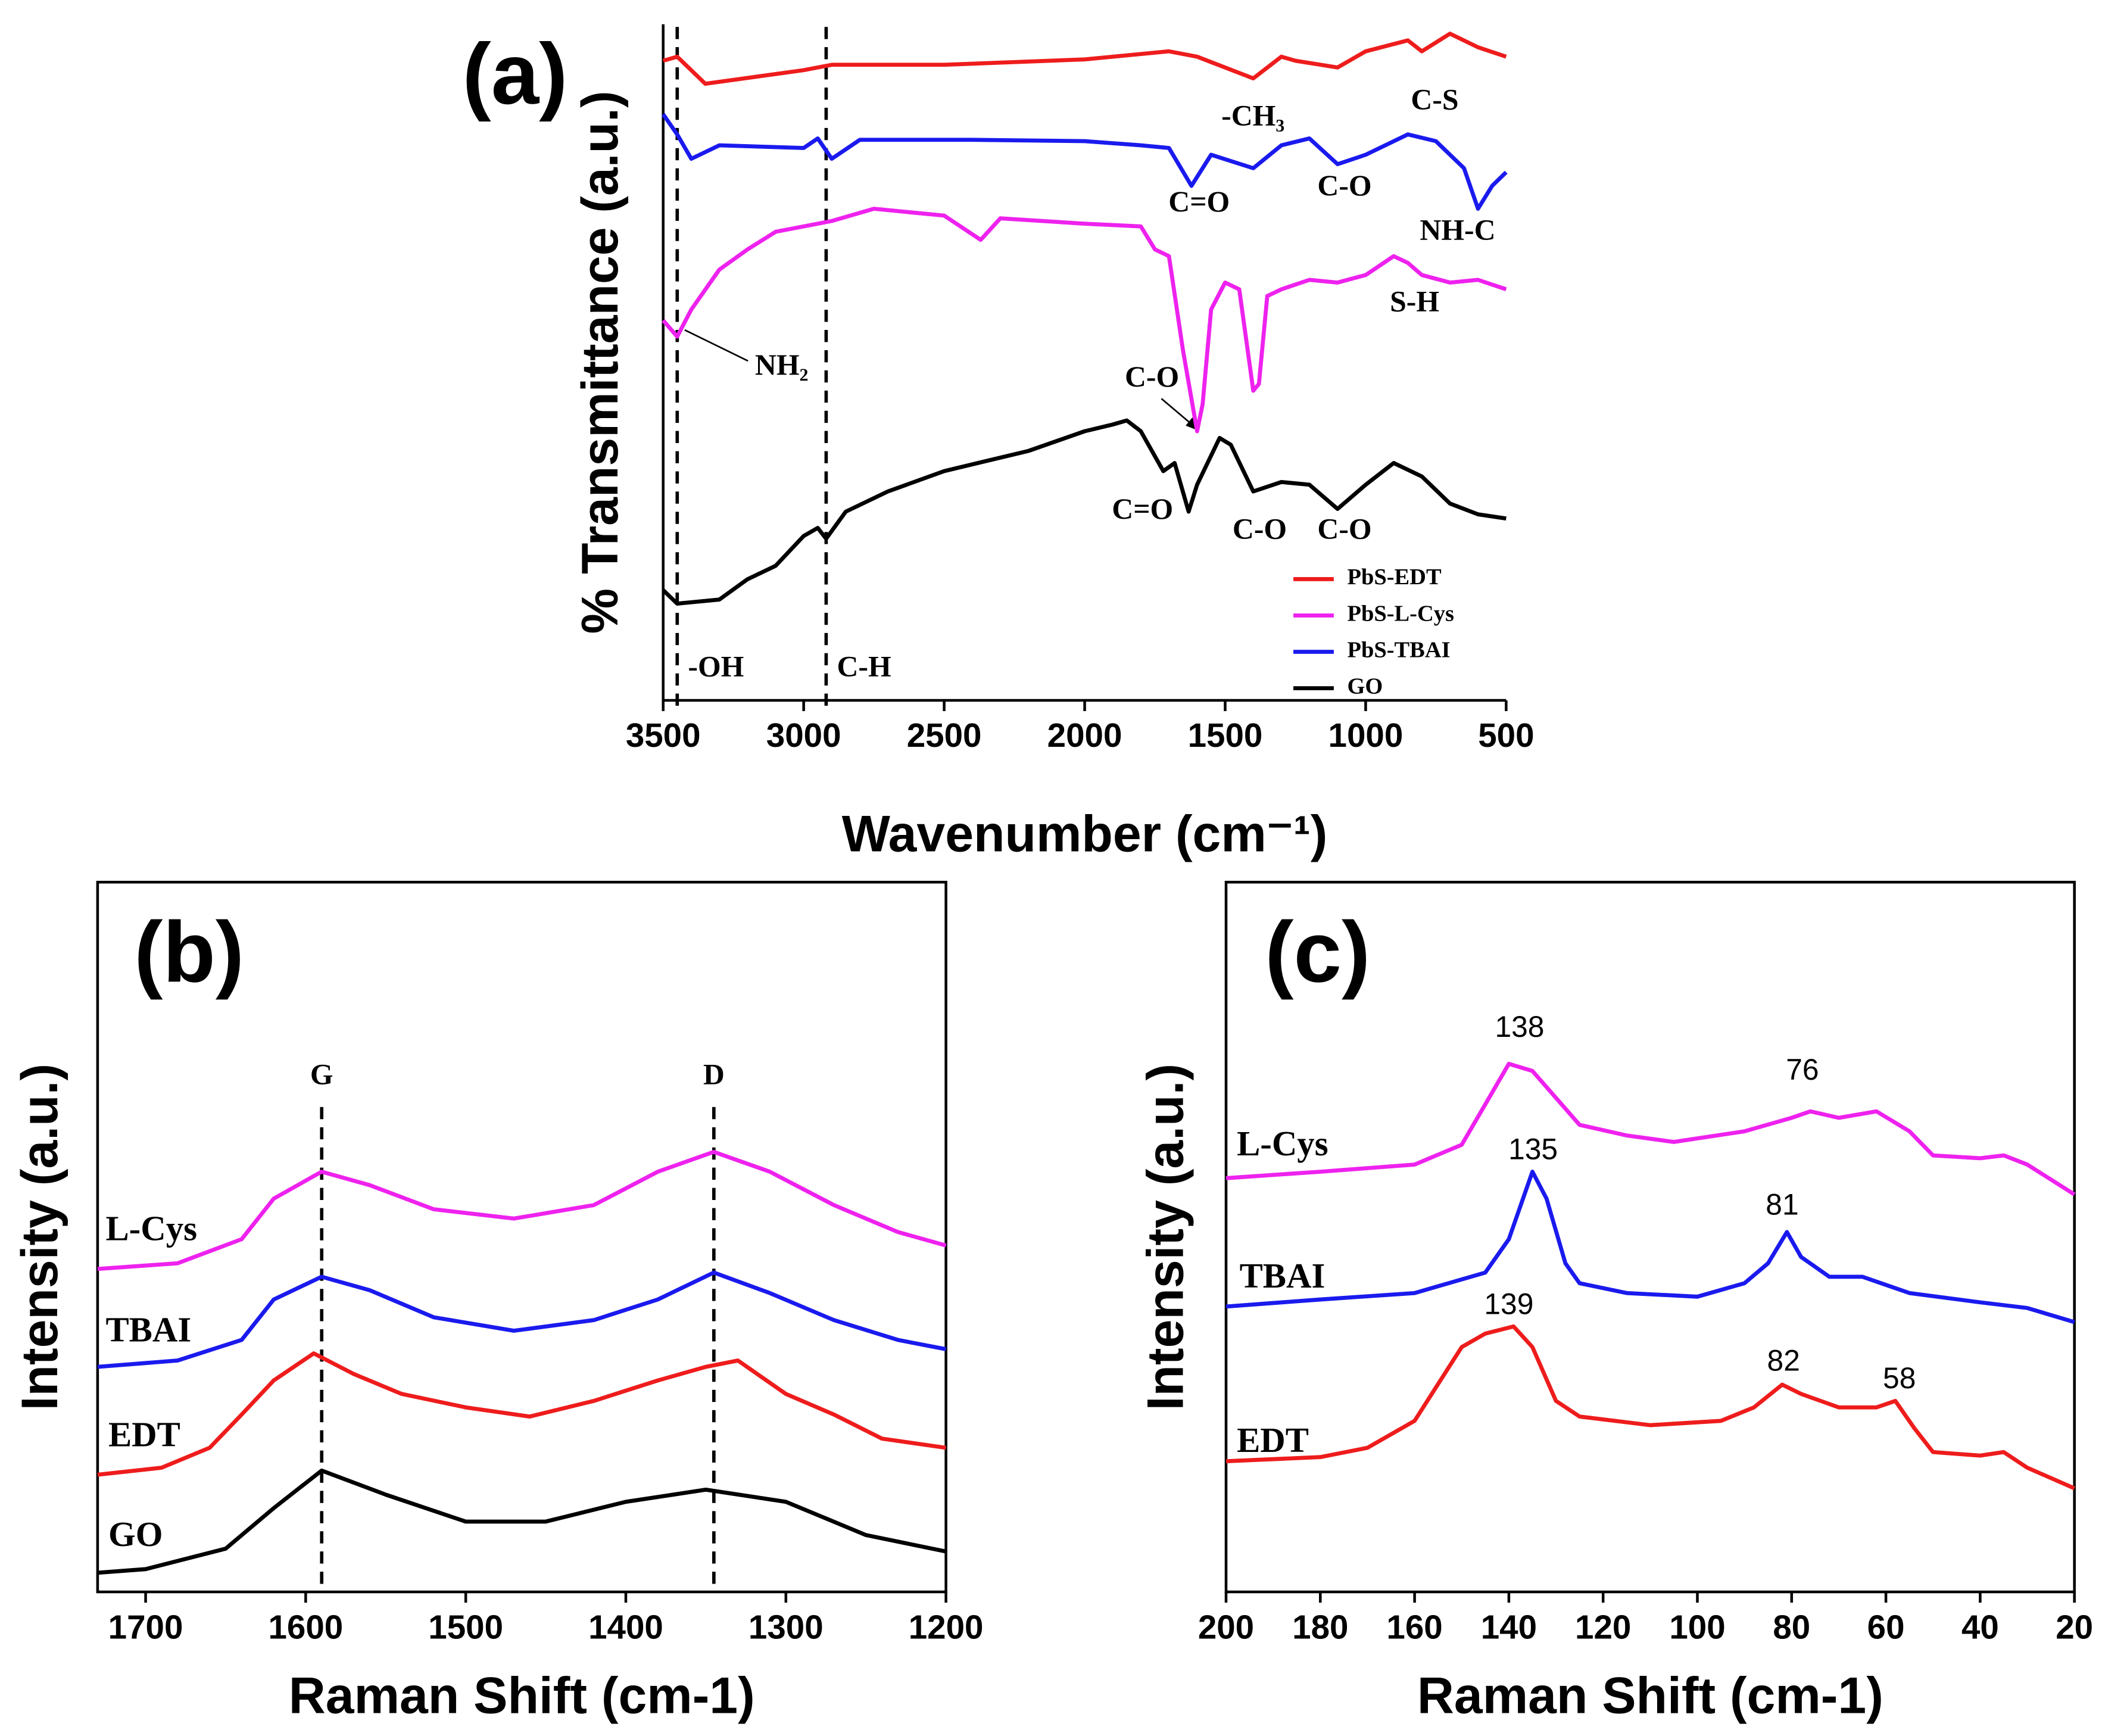 The width and height of the screenshot is (2102, 1736). I want to click on x-tick-label: 1300, so click(787, 1626).